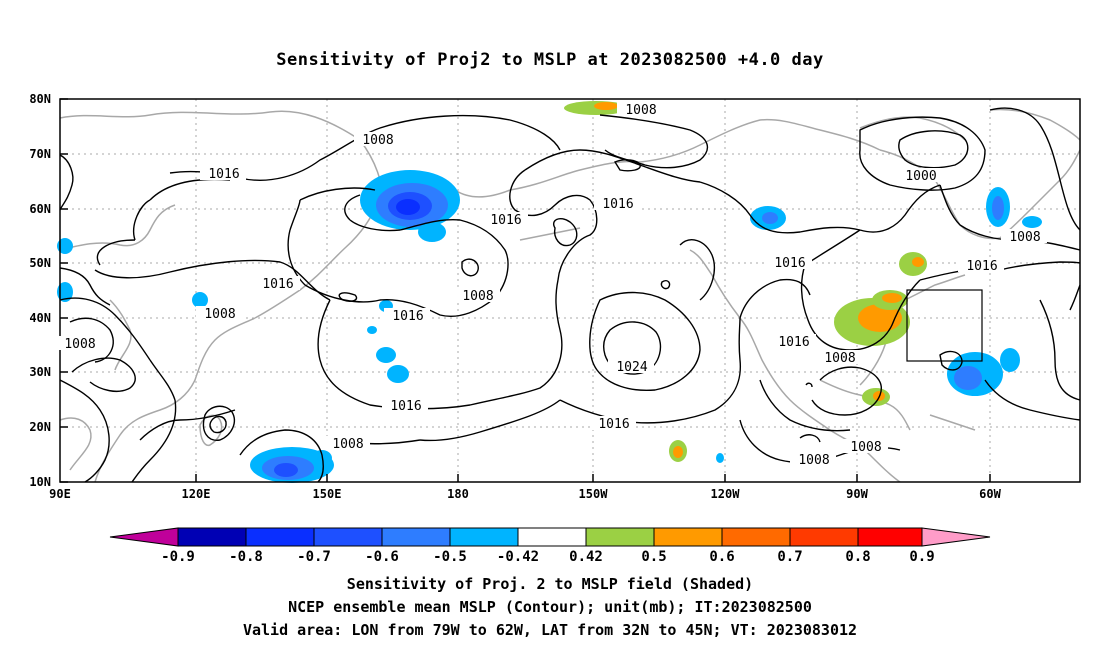  I want to click on lat-label-40n: 40N, so click(40, 318).